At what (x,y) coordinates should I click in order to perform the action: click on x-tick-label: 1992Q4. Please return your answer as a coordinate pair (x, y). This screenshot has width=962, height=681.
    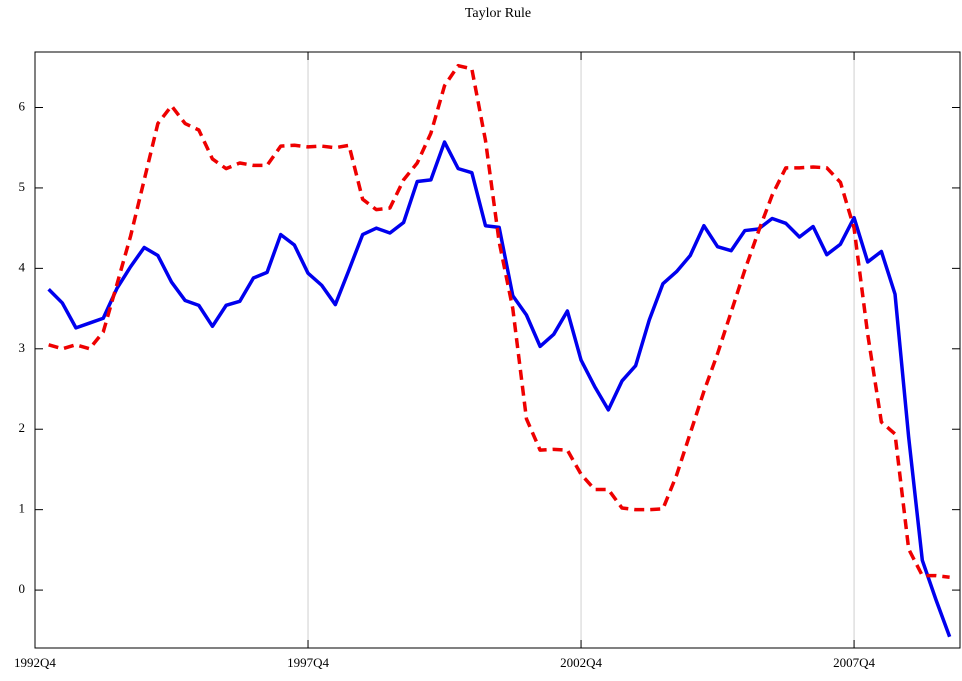
    Looking at the image, I should click on (35, 662).